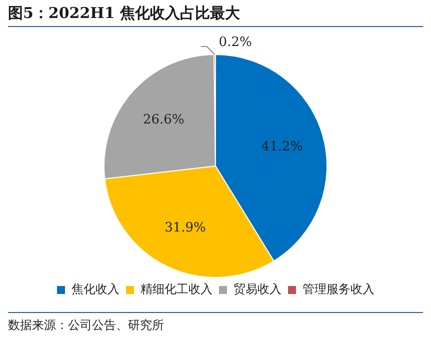 This screenshot has height=343, width=431. Describe the element at coordinates (258, 289) in the screenshot. I see `legend-label: 贸易收入` at that location.